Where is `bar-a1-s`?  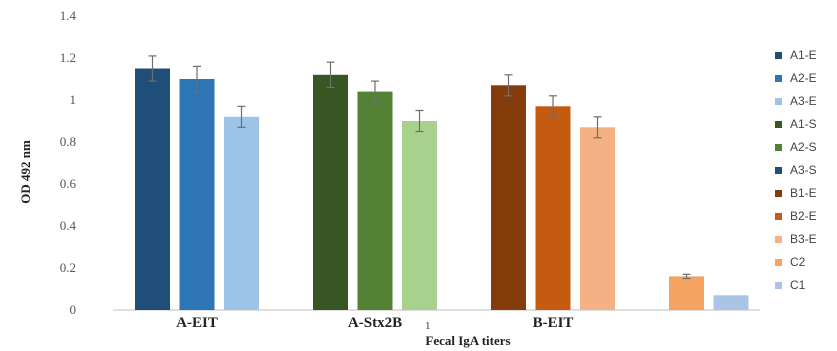 bar-a1-s is located at coordinates (330, 192).